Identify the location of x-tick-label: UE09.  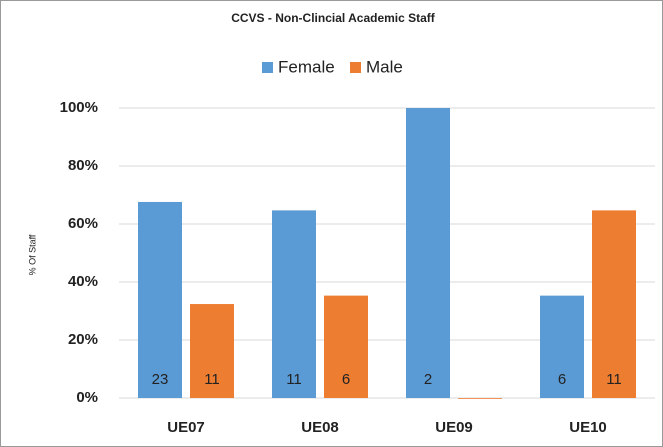
(454, 427).